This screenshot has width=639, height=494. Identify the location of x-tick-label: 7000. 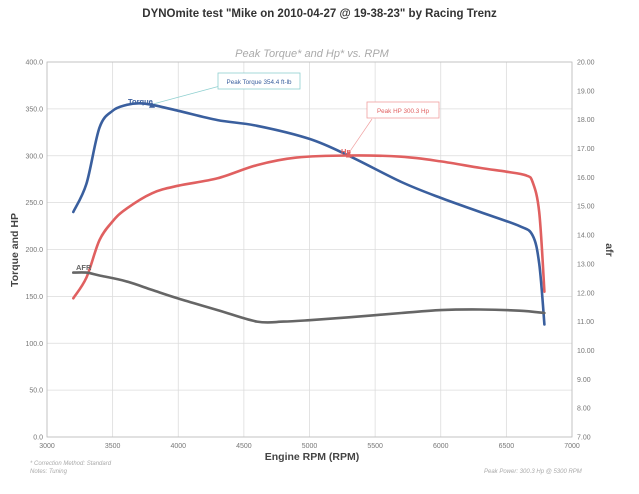
(572, 446).